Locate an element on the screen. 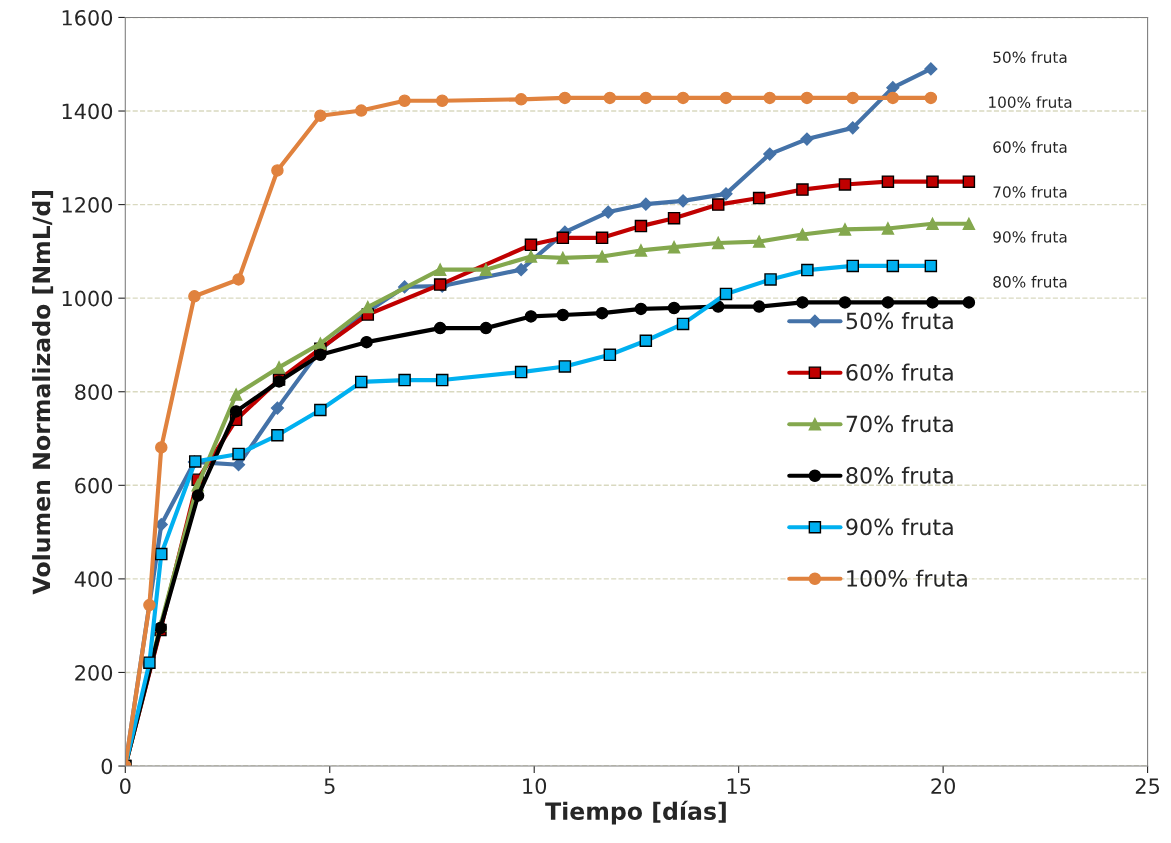 The image size is (1171, 843). y-tick-label: 400 is located at coordinates (93, 579).